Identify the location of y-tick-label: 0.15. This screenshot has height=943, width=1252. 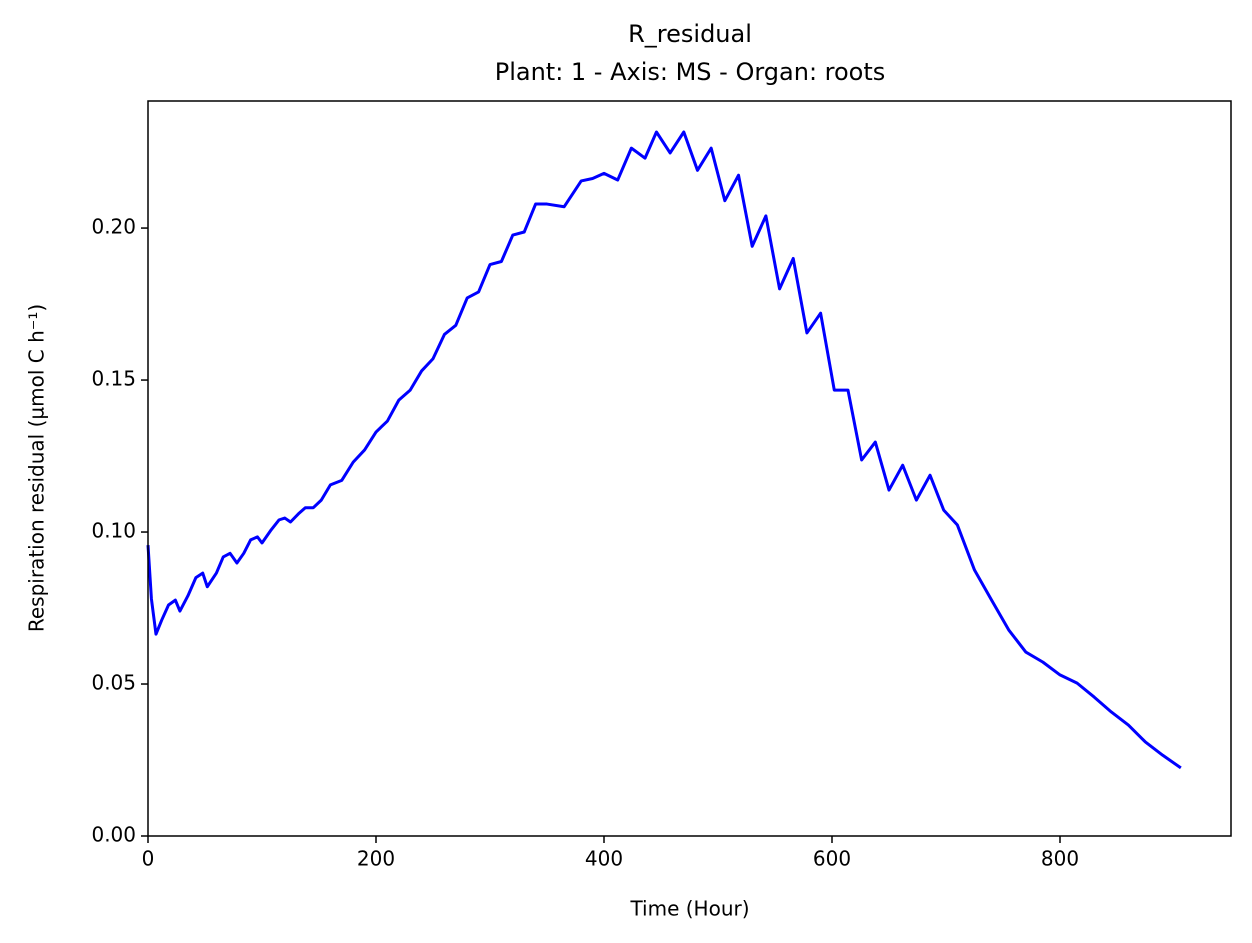
(113, 379).